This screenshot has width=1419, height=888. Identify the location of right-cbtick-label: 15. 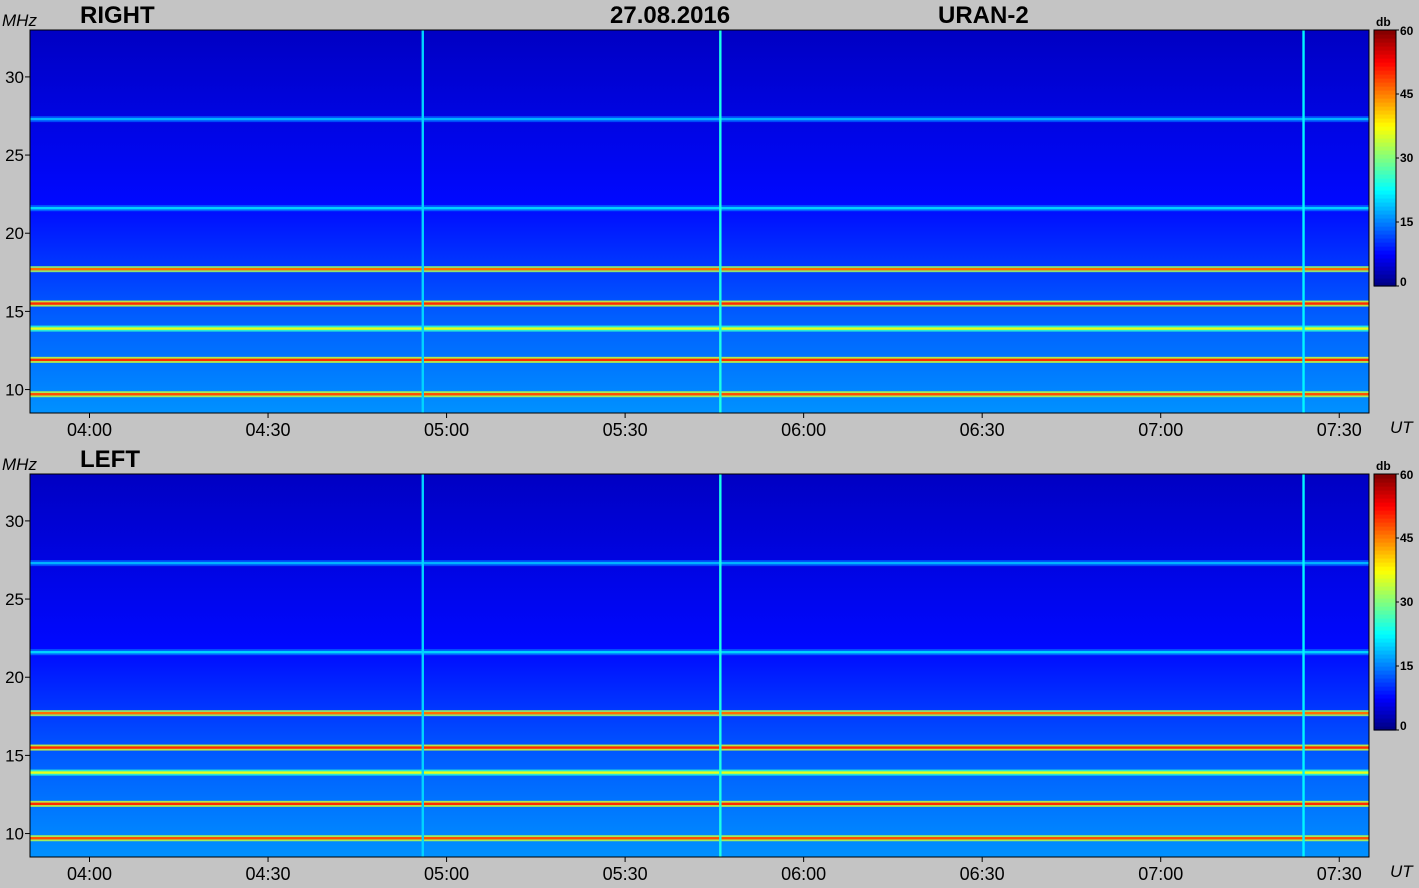
(1407, 222).